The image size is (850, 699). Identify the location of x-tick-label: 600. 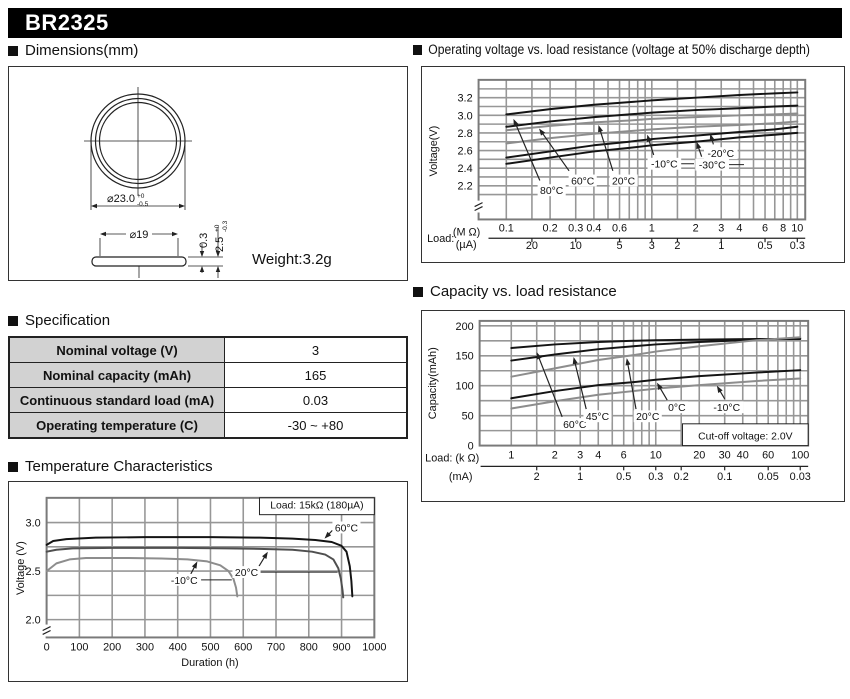
(243, 647).